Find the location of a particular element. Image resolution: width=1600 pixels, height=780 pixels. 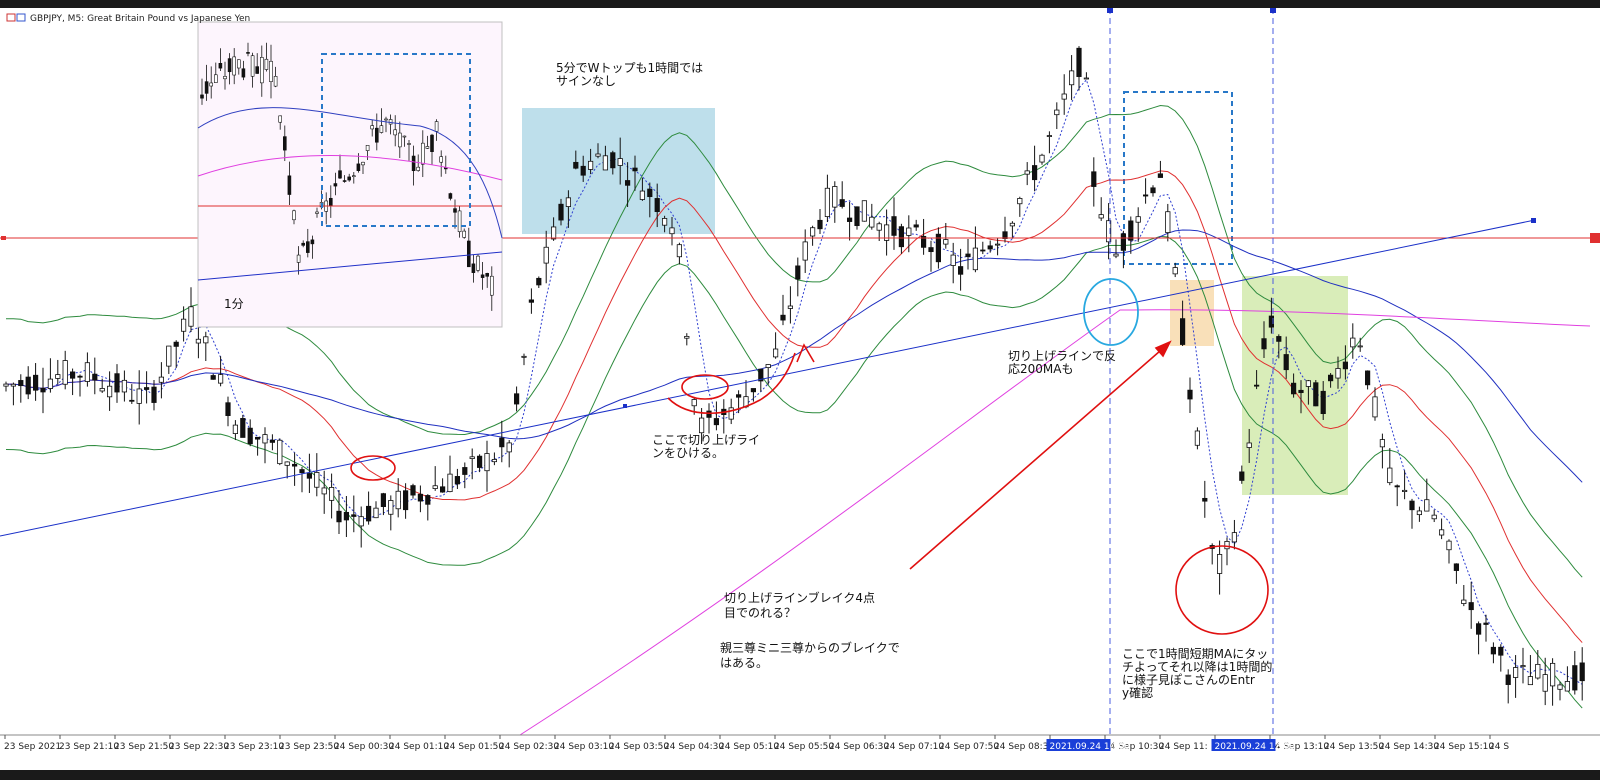

x-tick-label: 24 Sep 03:10 is located at coordinates (584, 747).